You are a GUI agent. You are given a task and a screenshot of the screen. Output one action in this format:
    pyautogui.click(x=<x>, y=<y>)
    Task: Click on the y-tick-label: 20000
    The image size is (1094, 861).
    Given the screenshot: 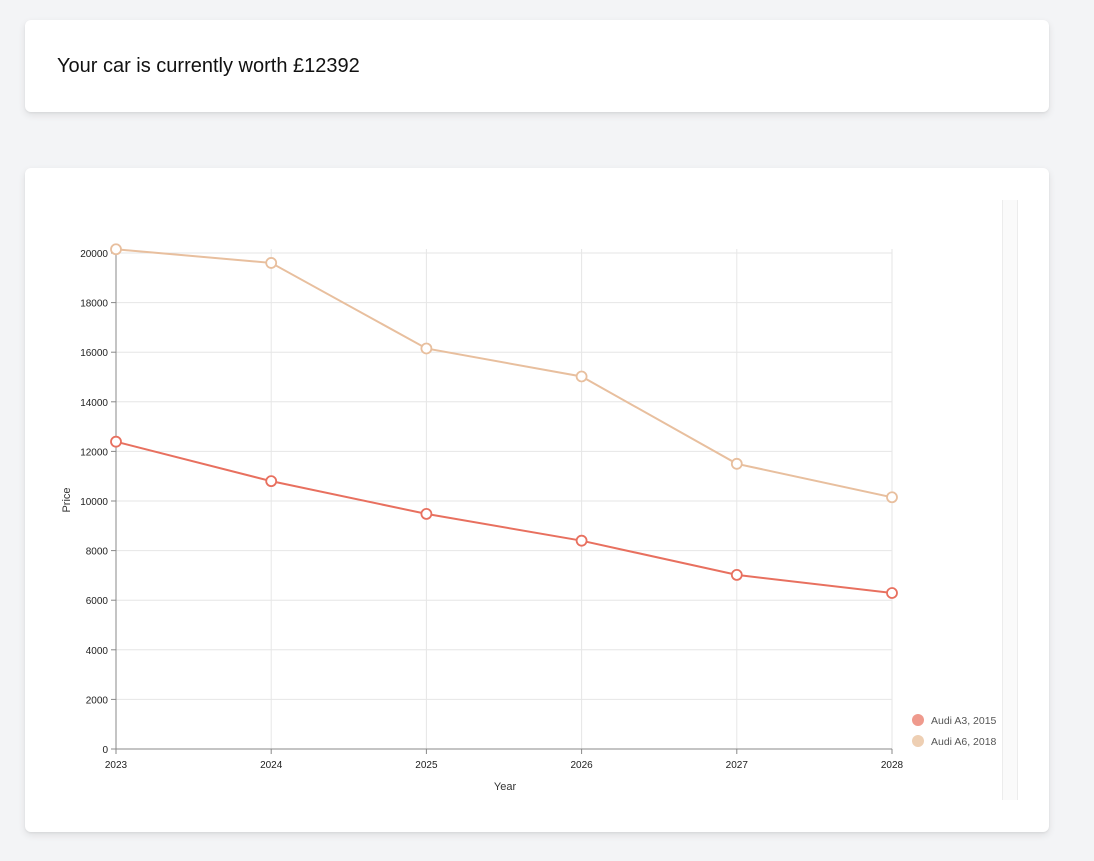 What is the action you would take?
    pyautogui.click(x=94, y=254)
    